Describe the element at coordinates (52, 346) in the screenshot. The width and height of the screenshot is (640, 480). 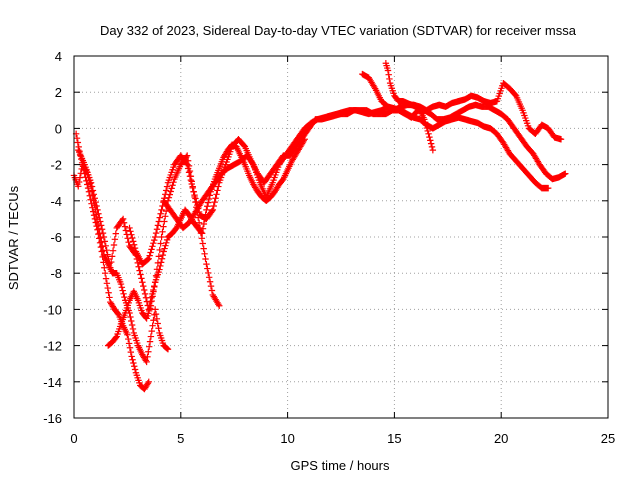
I see `y-tick-label: -12` at that location.